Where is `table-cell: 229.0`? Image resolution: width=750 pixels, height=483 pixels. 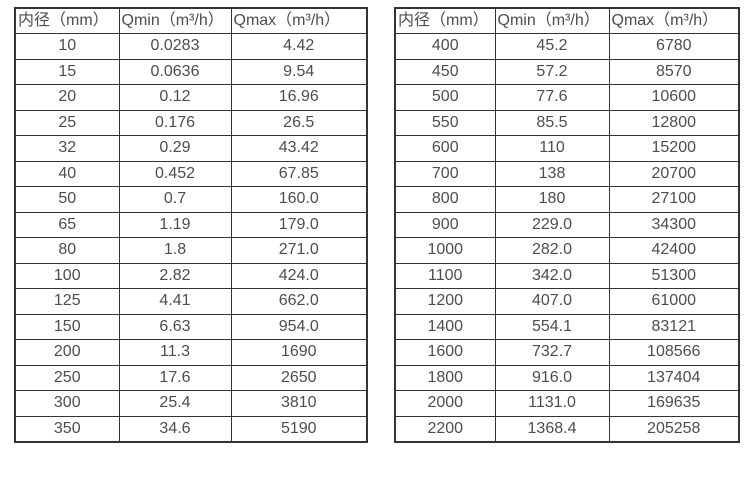 table-cell: 229.0 is located at coordinates (552, 224).